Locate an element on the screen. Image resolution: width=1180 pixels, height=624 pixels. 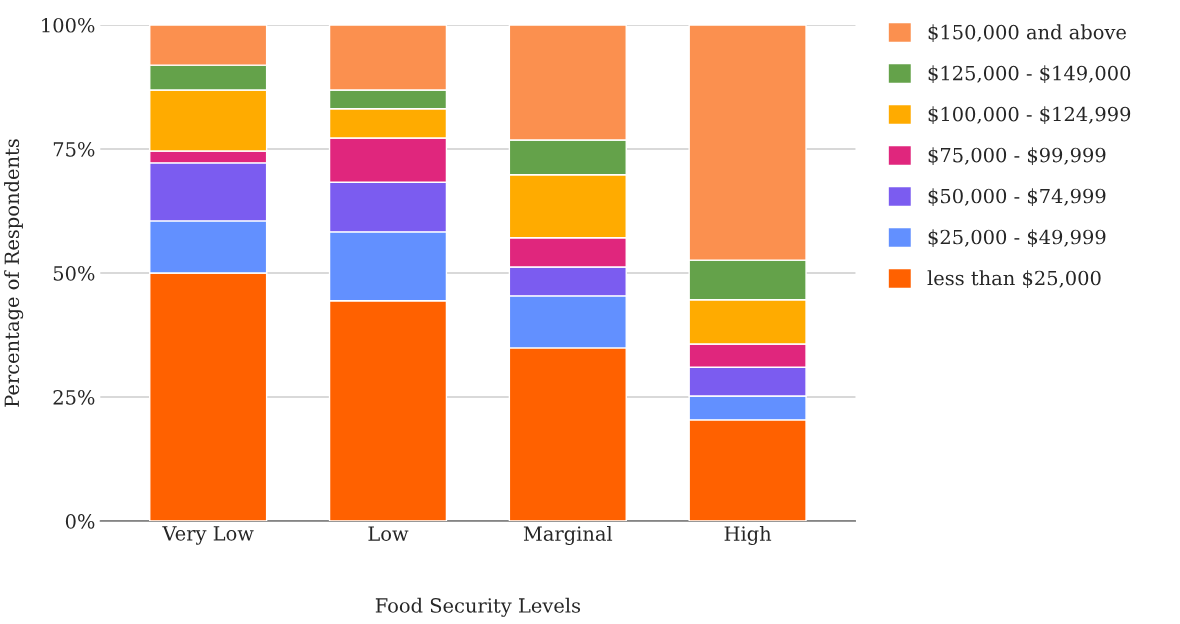
legend-label: less than $25,000 is located at coordinates (1014, 279).